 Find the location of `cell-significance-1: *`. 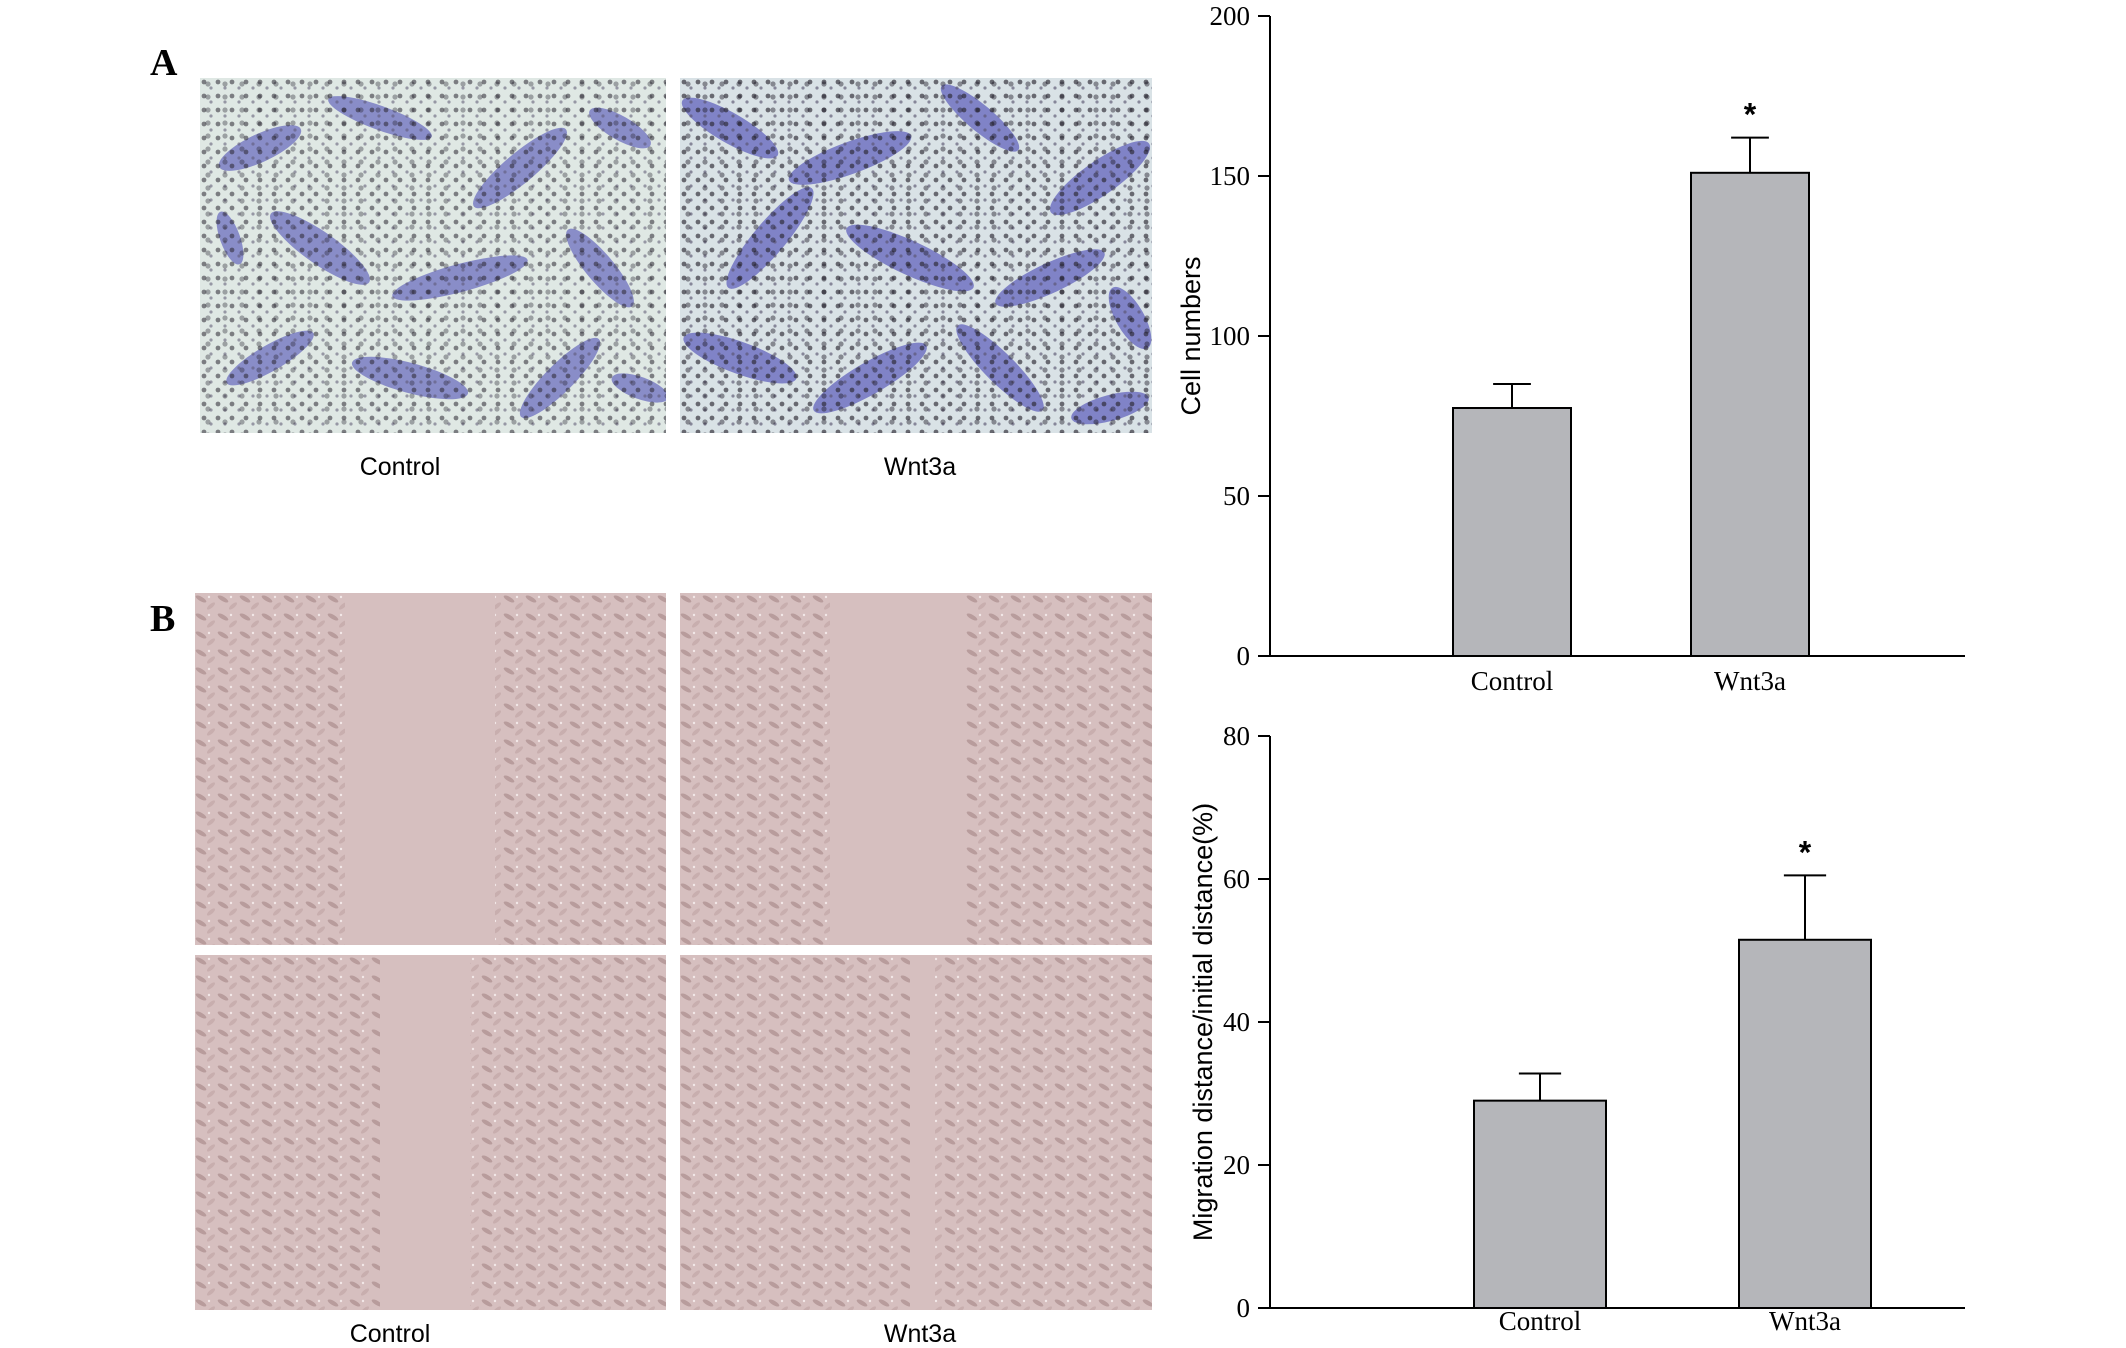

cell-significance-1: * is located at coordinates (1750, 115).